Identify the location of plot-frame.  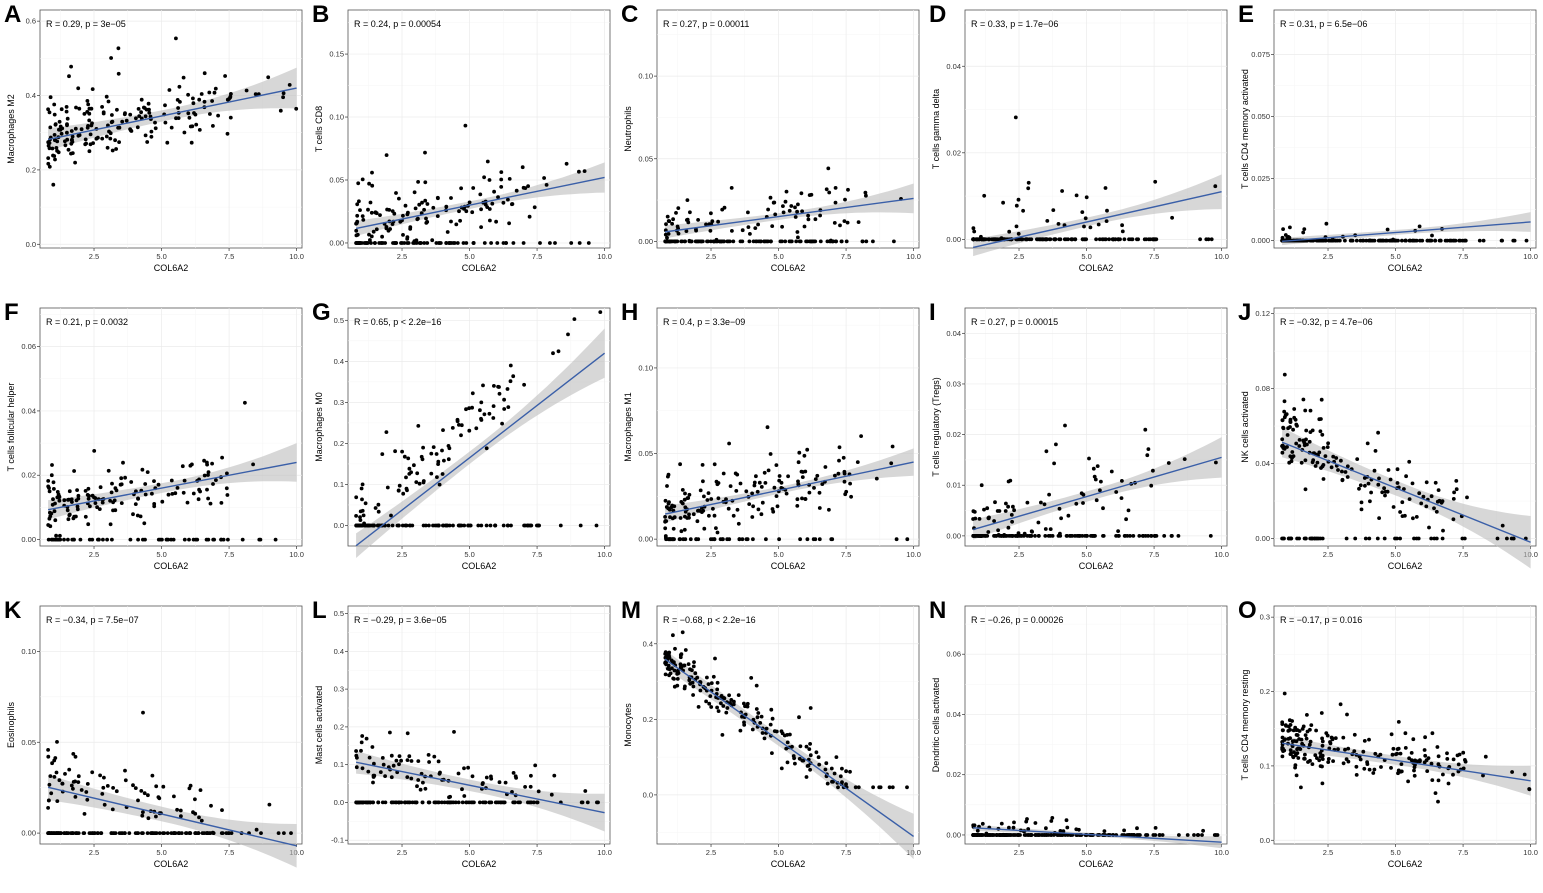
(1405, 427).